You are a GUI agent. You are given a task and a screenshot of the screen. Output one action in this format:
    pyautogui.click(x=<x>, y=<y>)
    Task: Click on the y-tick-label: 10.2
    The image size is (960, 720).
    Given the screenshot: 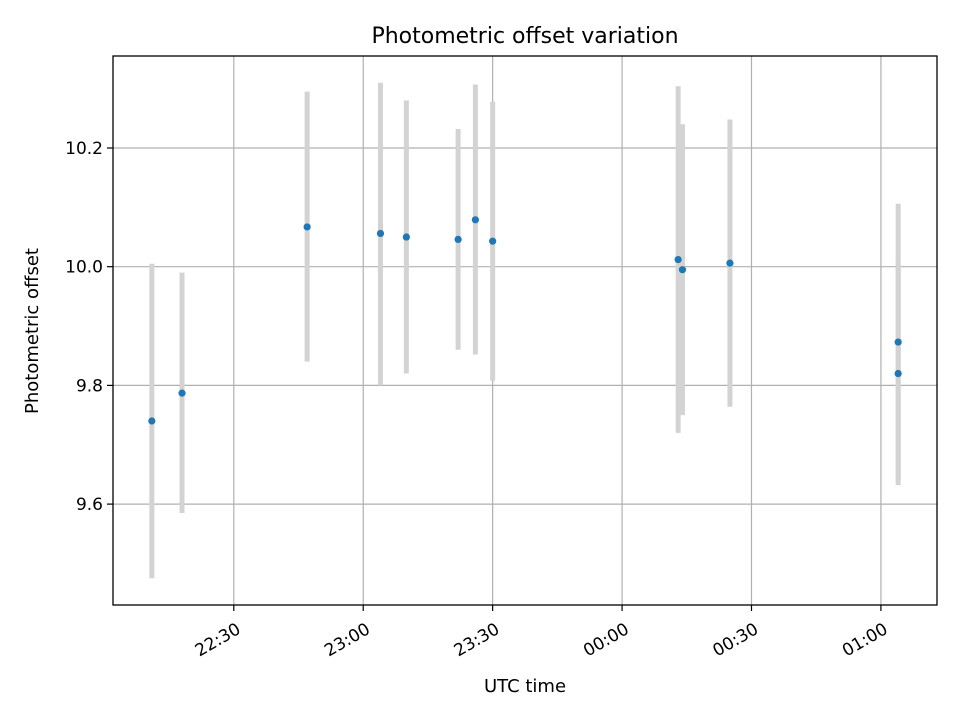 What is the action you would take?
    pyautogui.click(x=84, y=149)
    